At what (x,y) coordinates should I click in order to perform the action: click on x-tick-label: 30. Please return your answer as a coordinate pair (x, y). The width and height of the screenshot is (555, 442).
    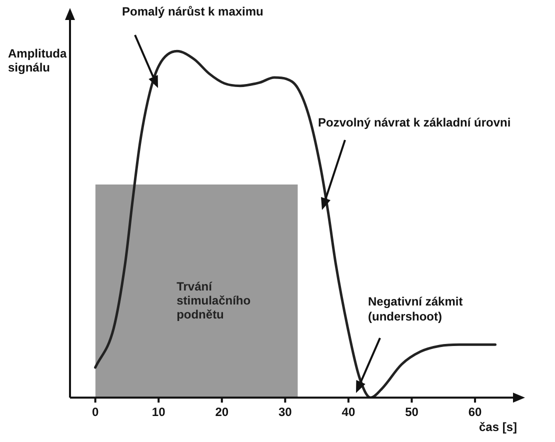
    Looking at the image, I should click on (285, 412).